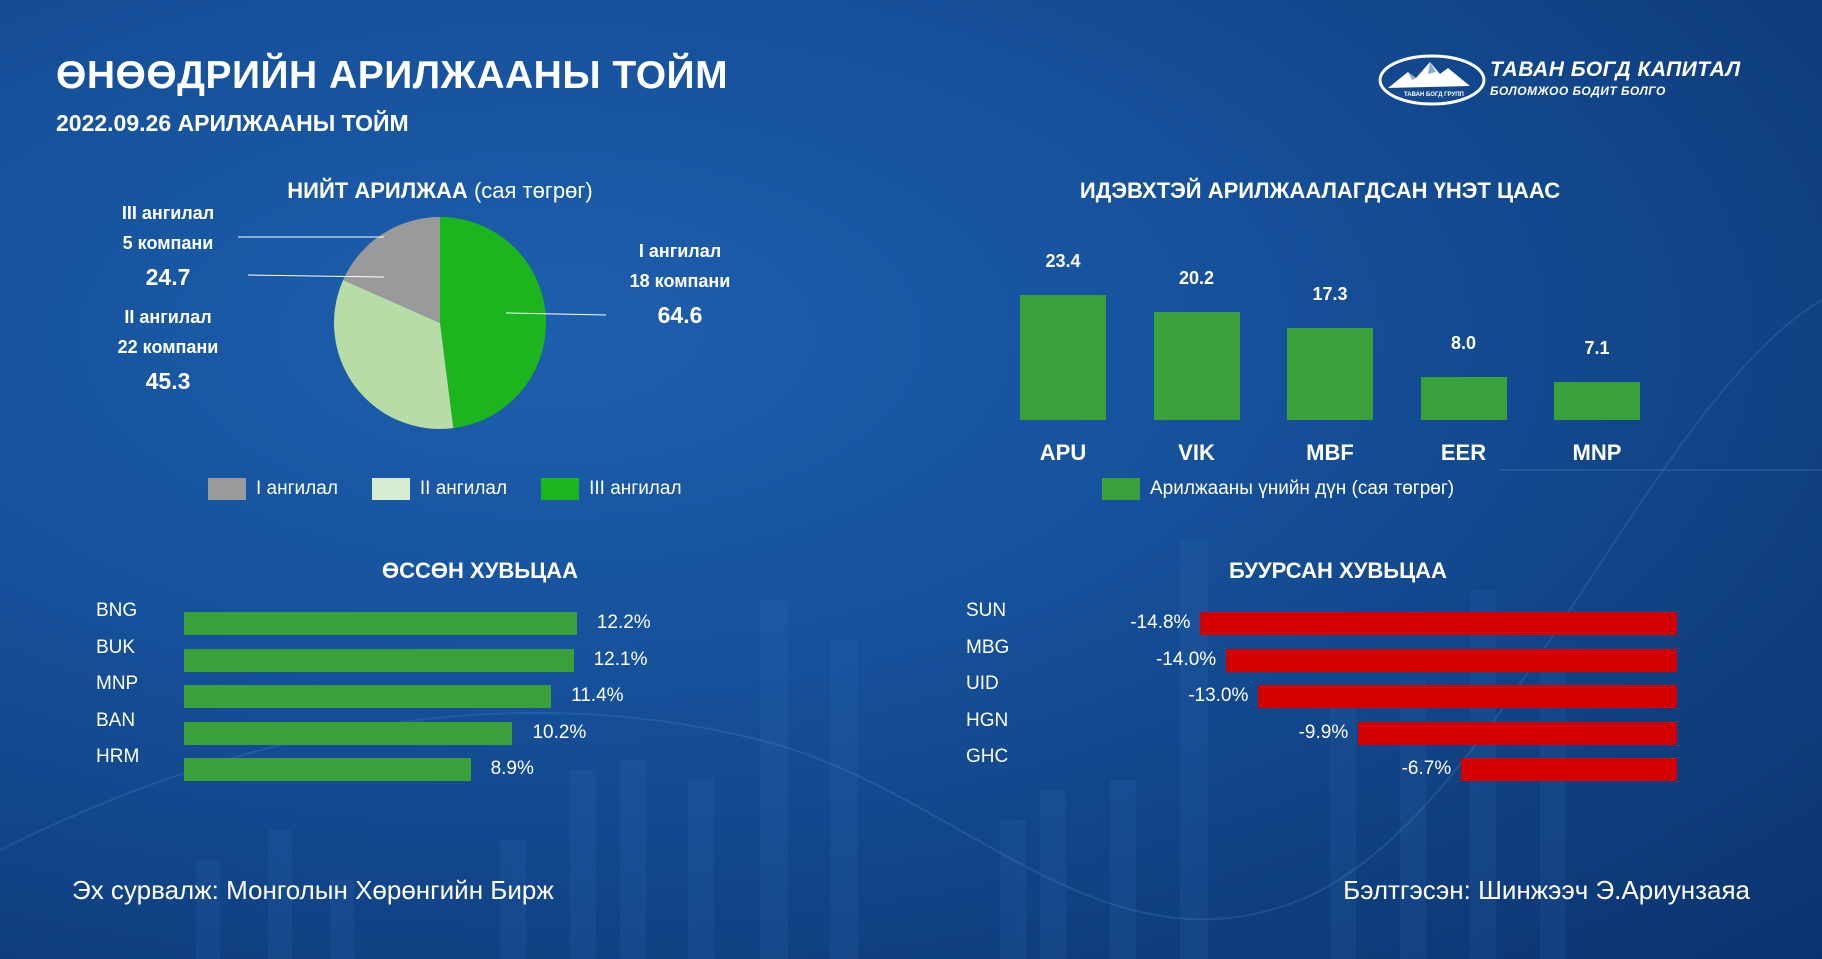 The height and width of the screenshot is (959, 1822). I want to click on bar-vik, so click(1196, 366).